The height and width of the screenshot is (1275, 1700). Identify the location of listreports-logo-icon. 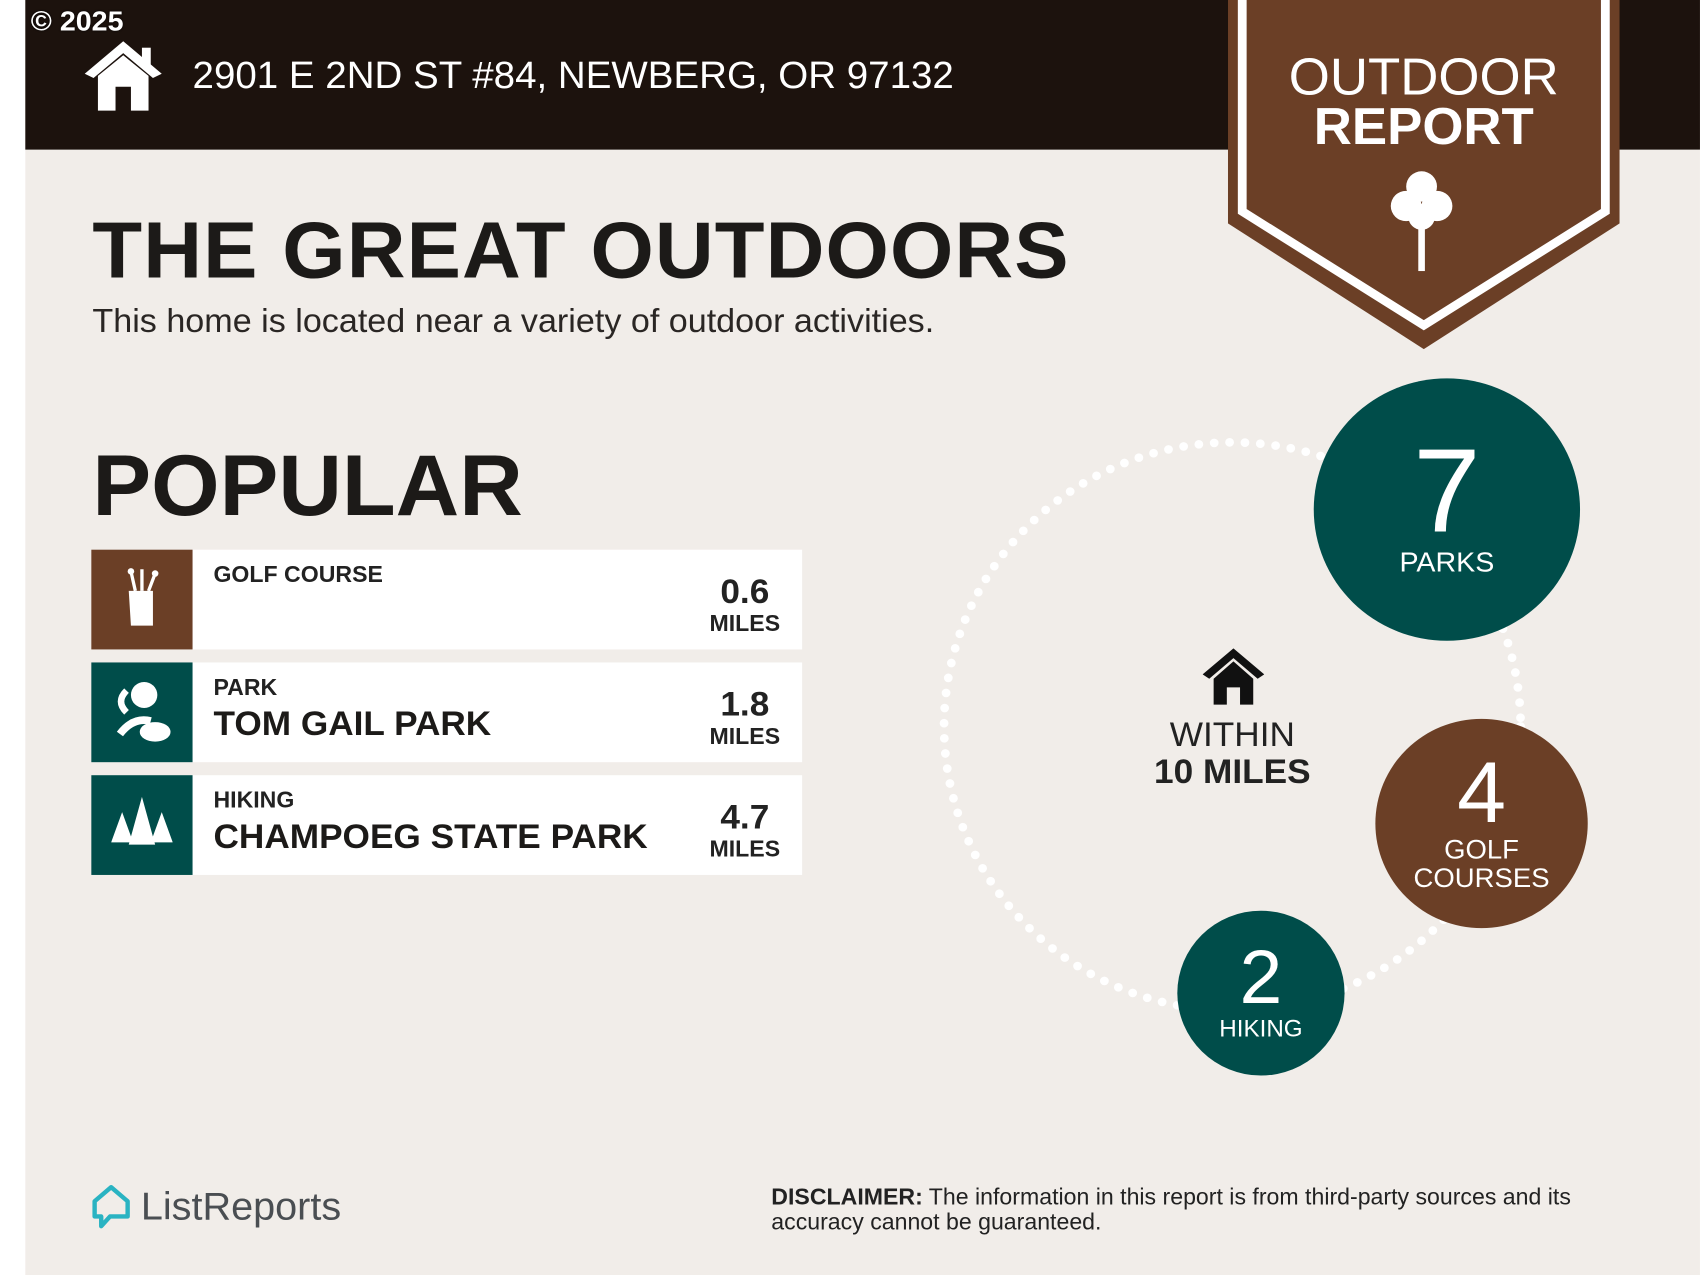
(111, 1207).